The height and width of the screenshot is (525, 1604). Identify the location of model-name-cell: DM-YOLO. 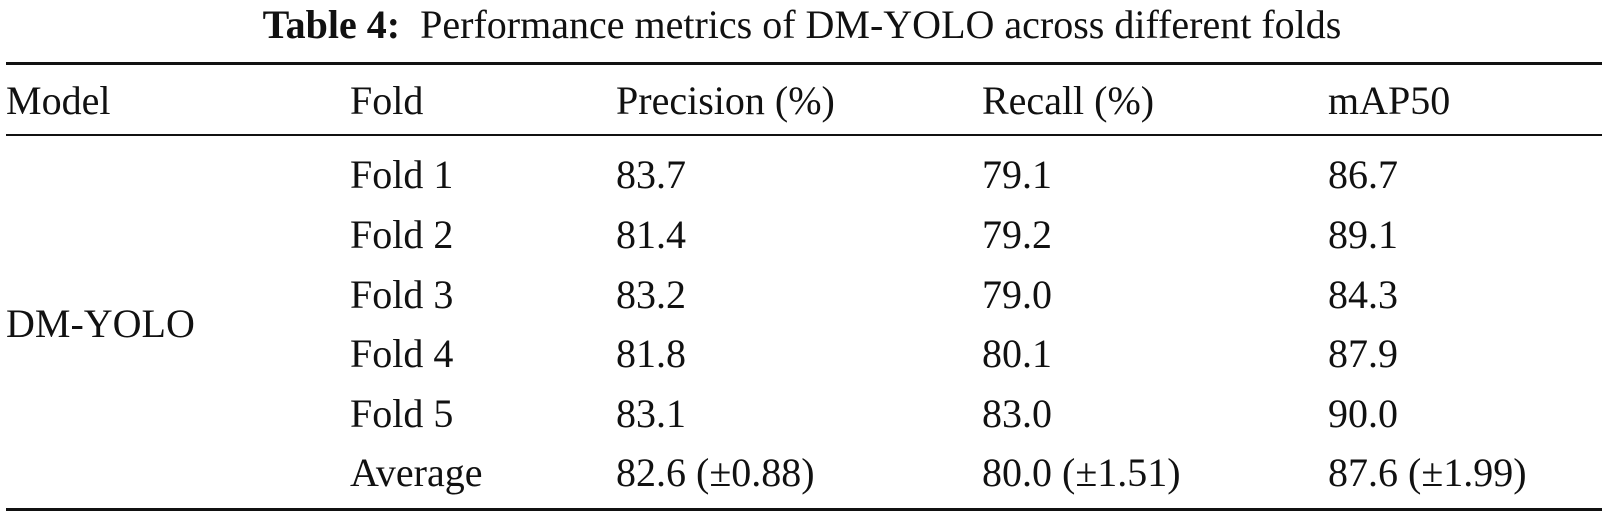
(100, 323).